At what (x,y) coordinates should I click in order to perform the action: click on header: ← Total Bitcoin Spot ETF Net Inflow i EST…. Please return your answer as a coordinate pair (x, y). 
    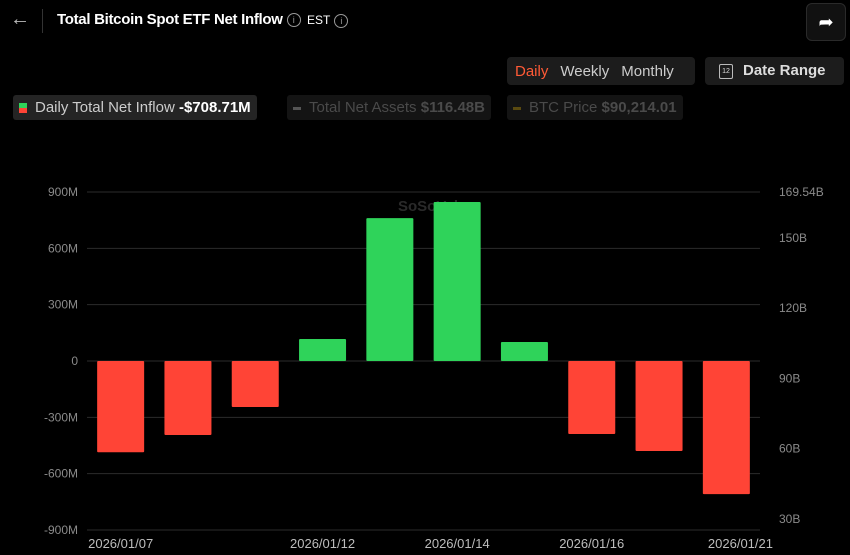
    Looking at the image, I should click on (425, 21).